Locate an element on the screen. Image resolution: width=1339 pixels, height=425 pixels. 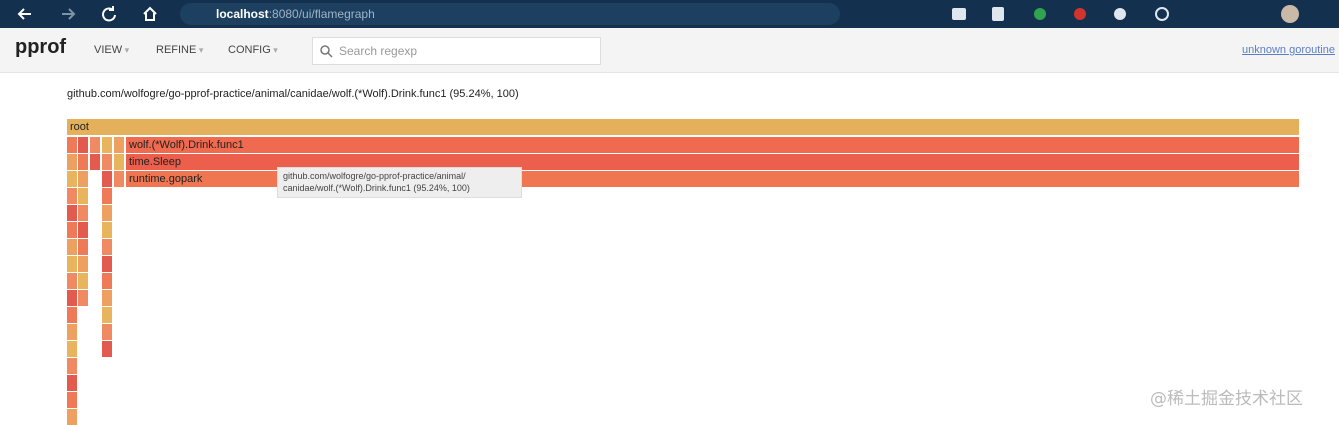
goroutine-link: unknown goroutine is located at coordinates (1288, 50).